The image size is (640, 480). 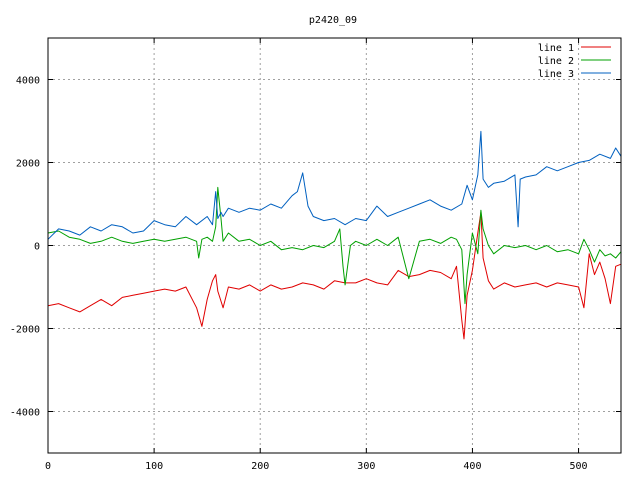 I want to click on chart-title: p2420_09, so click(x=333, y=20).